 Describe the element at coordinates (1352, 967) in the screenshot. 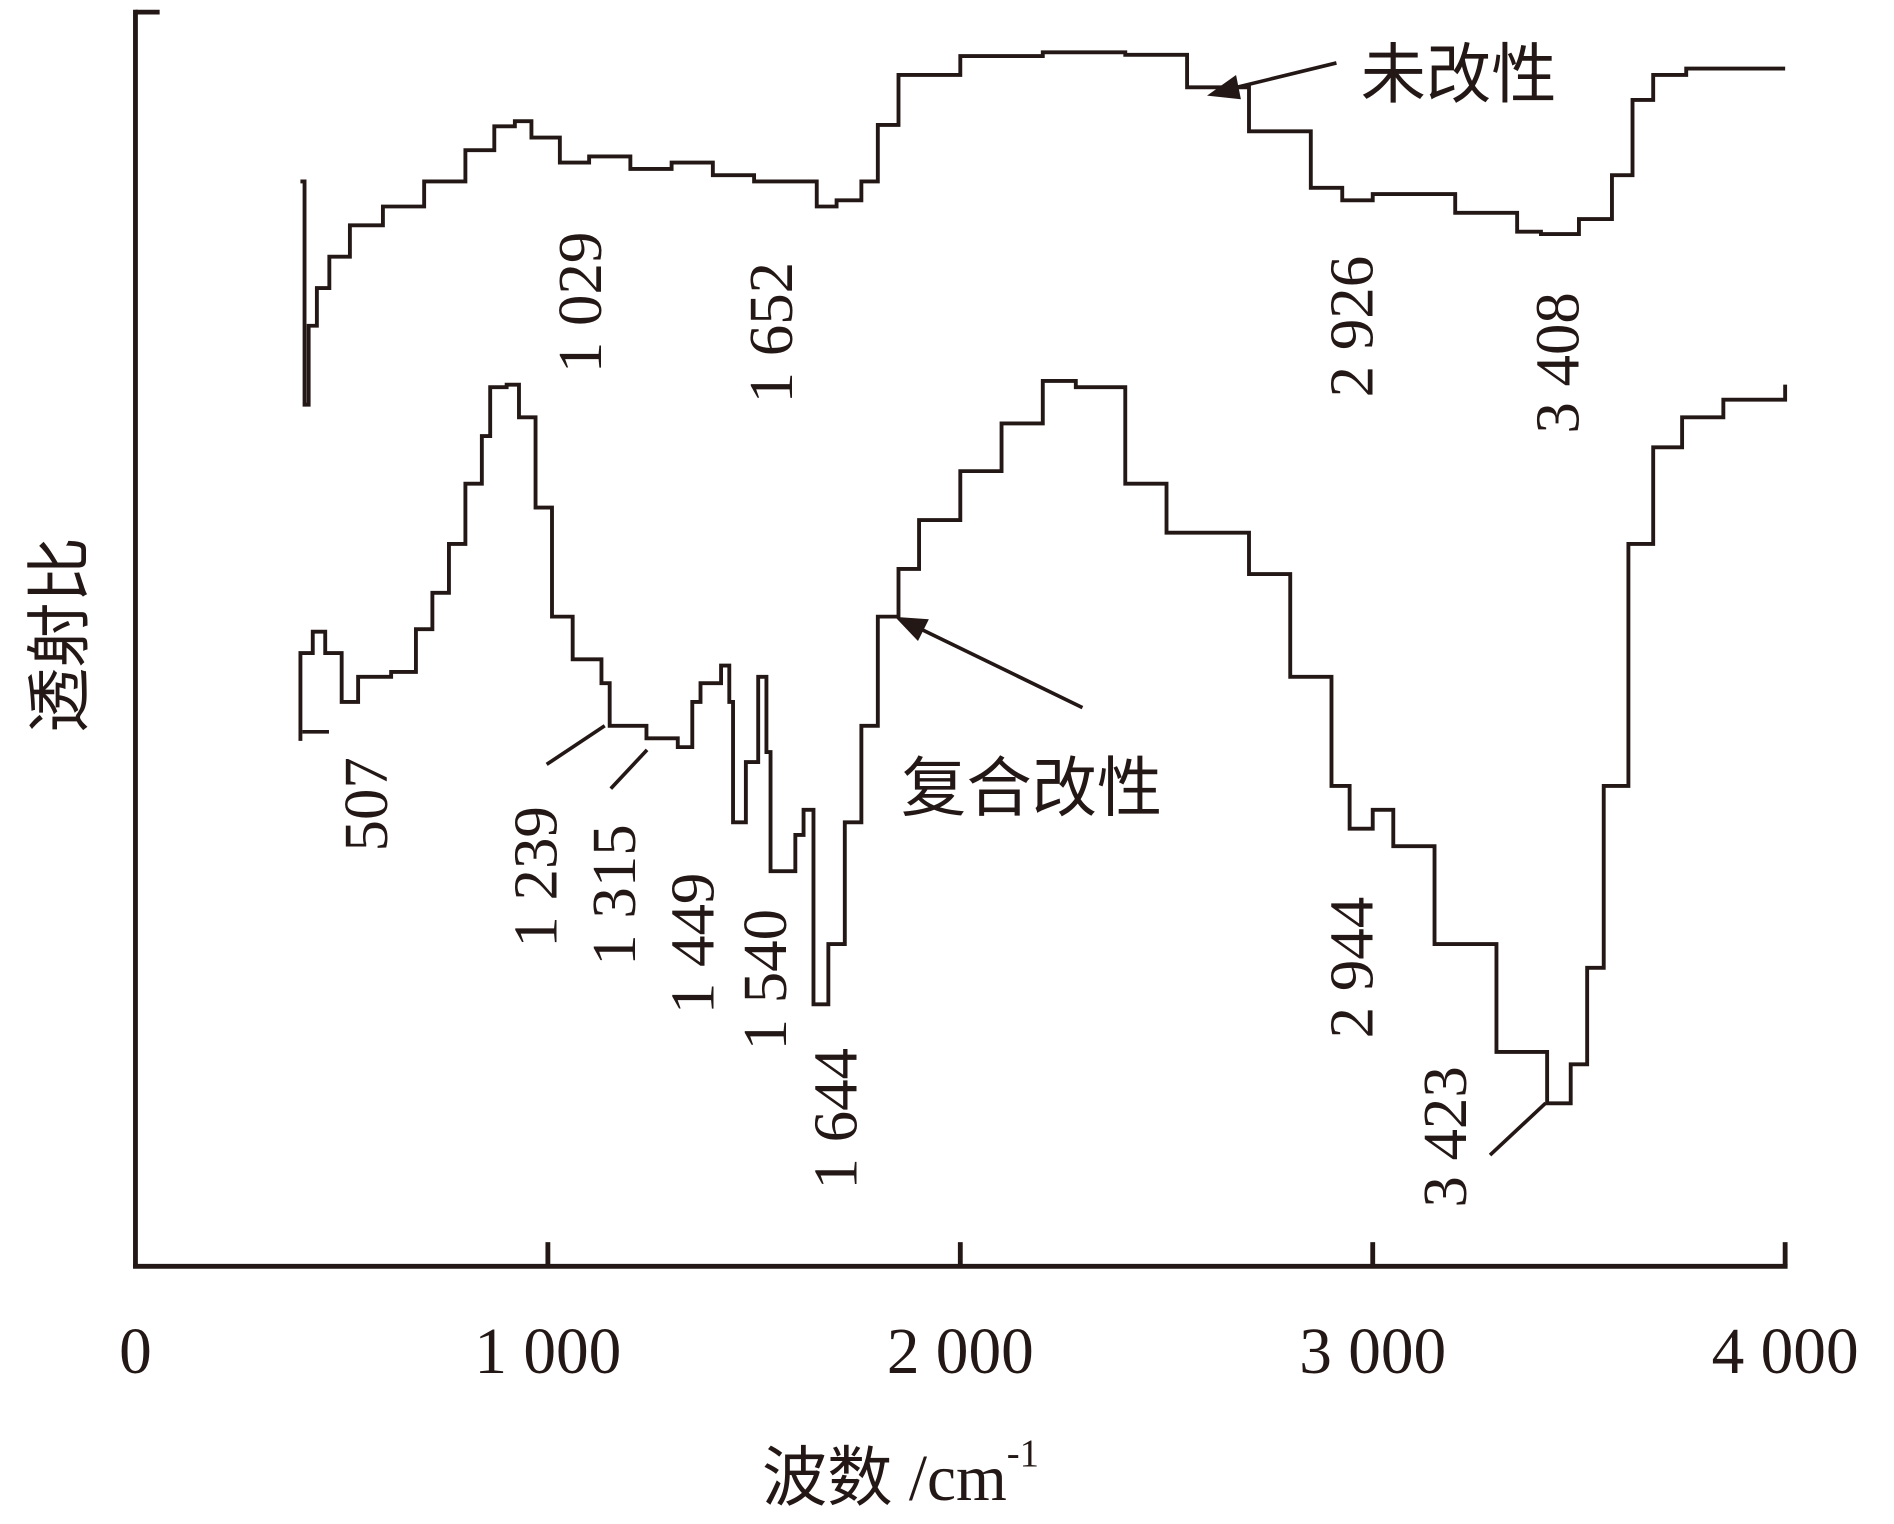

I see `peak-label: 2 944` at that location.